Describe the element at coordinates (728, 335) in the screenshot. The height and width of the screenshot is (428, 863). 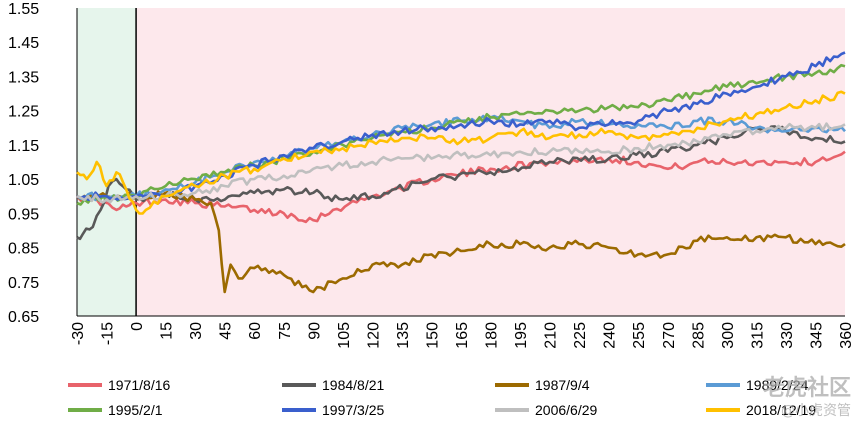
I see `x-tick-label: 300` at that location.